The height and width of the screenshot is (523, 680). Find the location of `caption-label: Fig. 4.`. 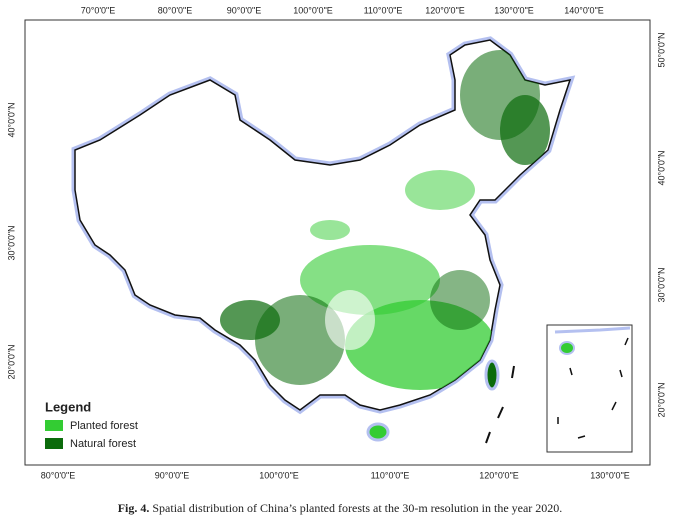

caption-label: Fig. 4. is located at coordinates (134, 508).